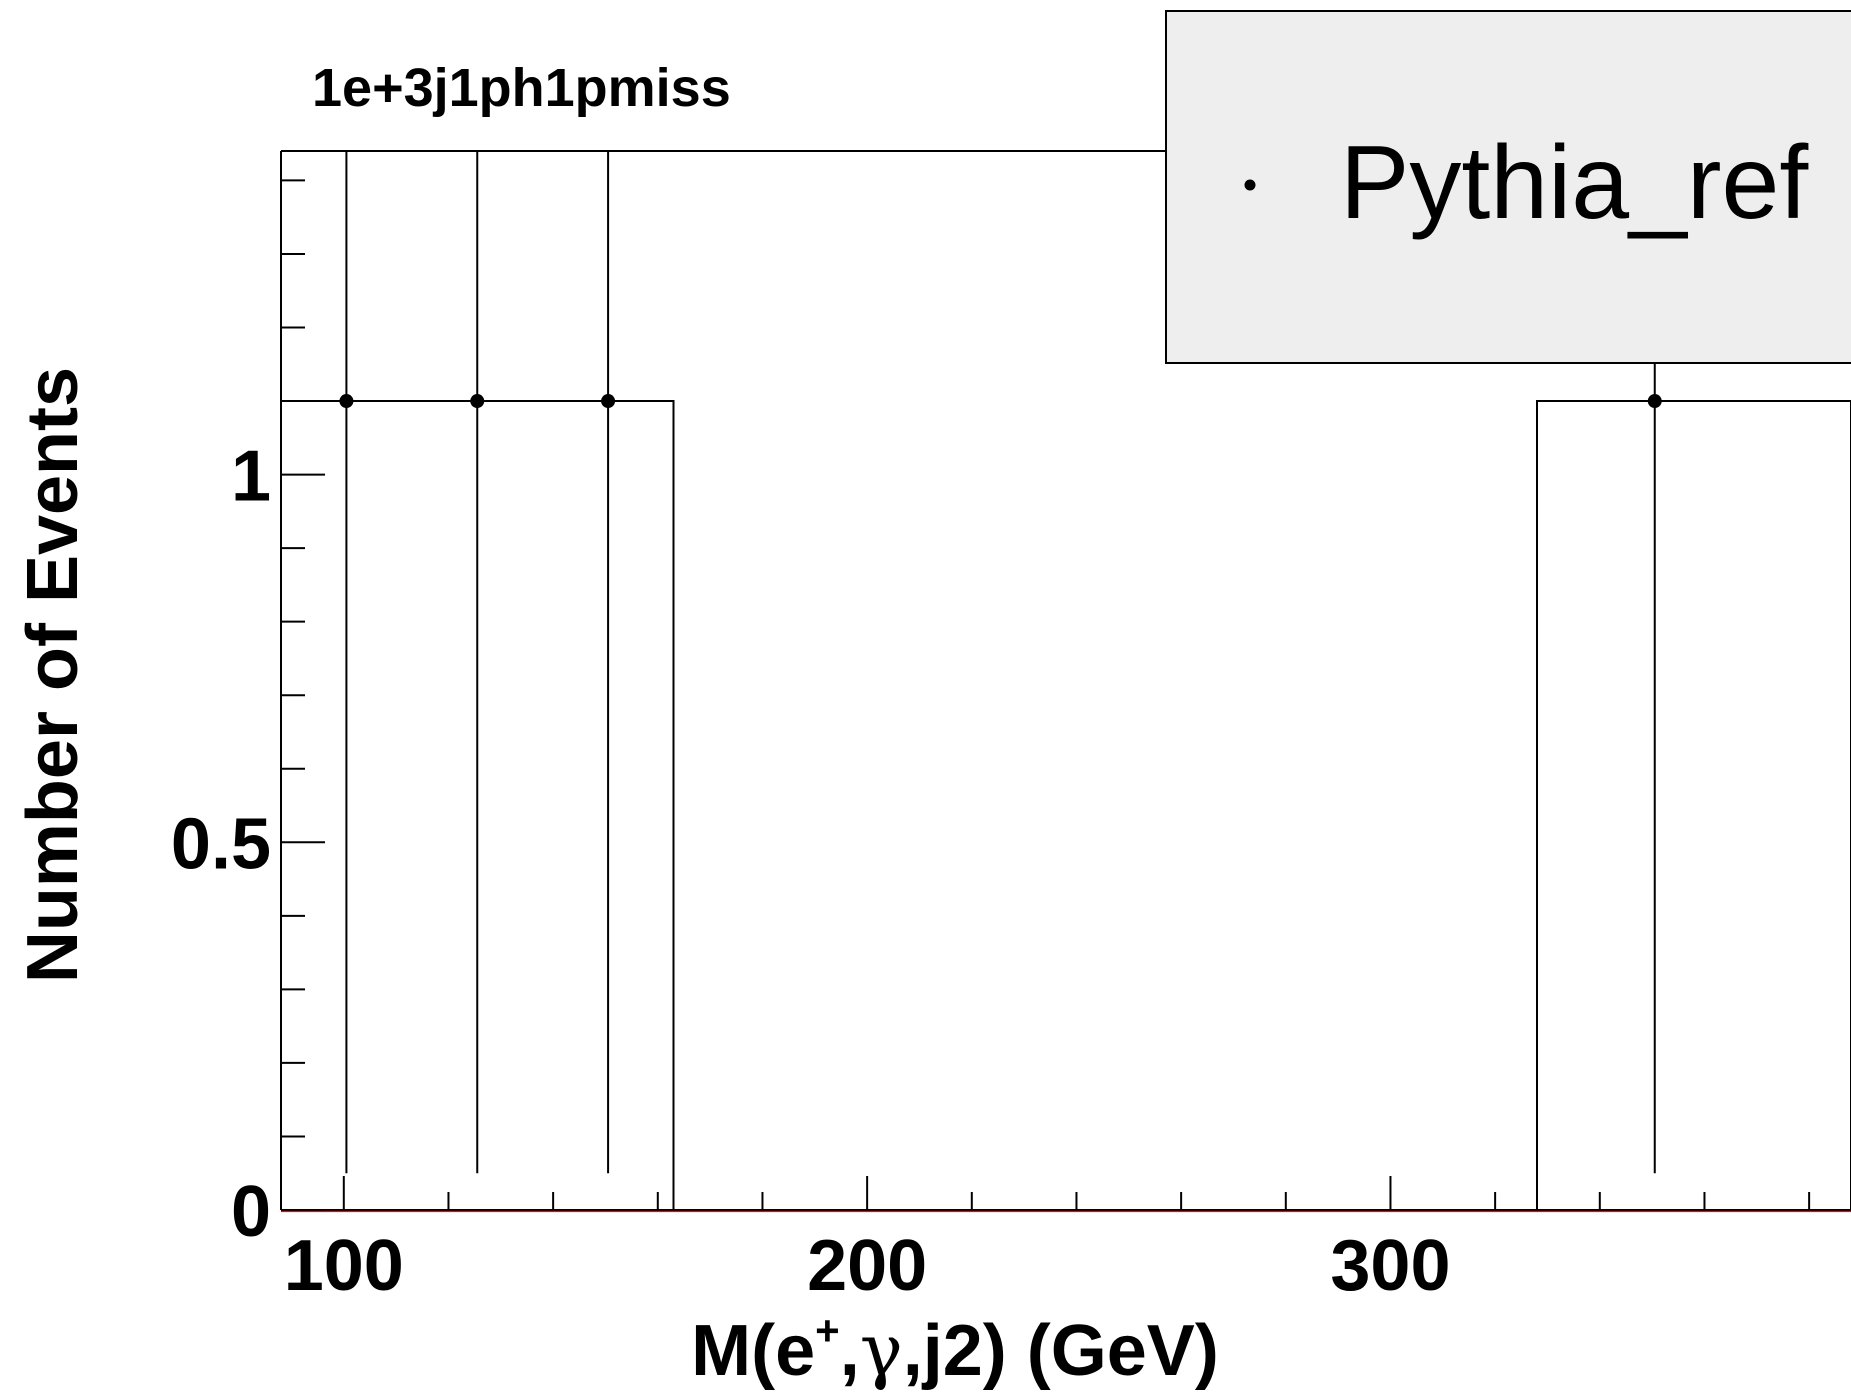 The image size is (1851, 1398). What do you see at coordinates (251, 477) in the screenshot?
I see `y-tick-label: 1` at bounding box center [251, 477].